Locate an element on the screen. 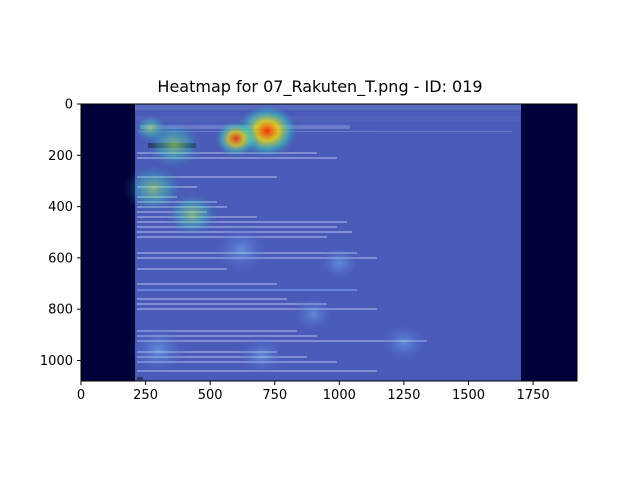 Image resolution: width=640 pixels, height=480 pixels. y-tick-label: 200 is located at coordinates (60, 156).